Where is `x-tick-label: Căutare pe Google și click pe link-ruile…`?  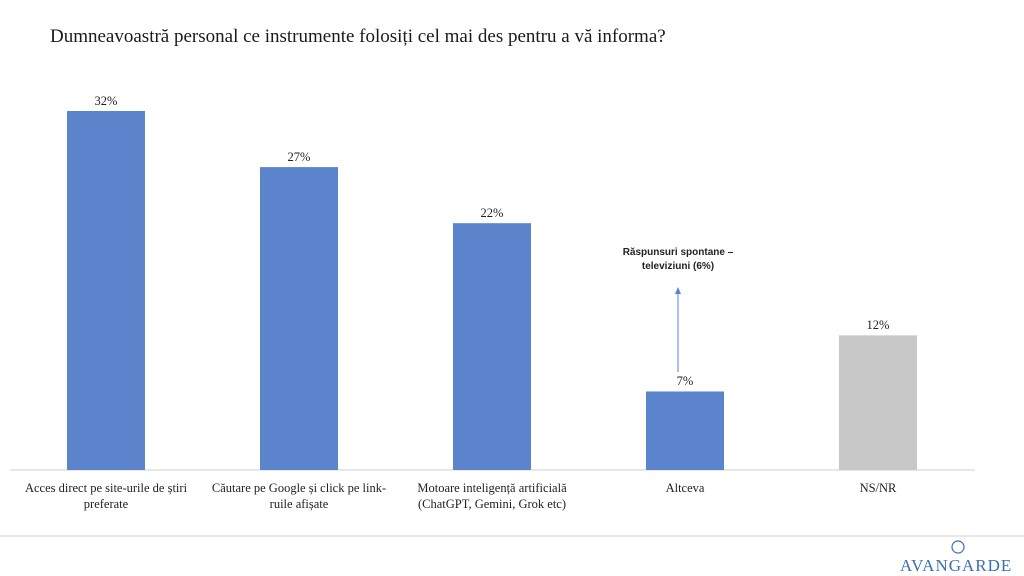 x-tick-label: Căutare pe Google și click pe link-ruile… is located at coordinates (299, 496).